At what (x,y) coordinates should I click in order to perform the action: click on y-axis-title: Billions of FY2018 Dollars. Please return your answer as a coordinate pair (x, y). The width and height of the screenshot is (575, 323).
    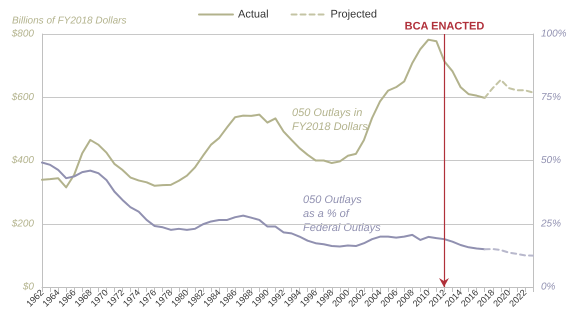
    Looking at the image, I should click on (69, 21).